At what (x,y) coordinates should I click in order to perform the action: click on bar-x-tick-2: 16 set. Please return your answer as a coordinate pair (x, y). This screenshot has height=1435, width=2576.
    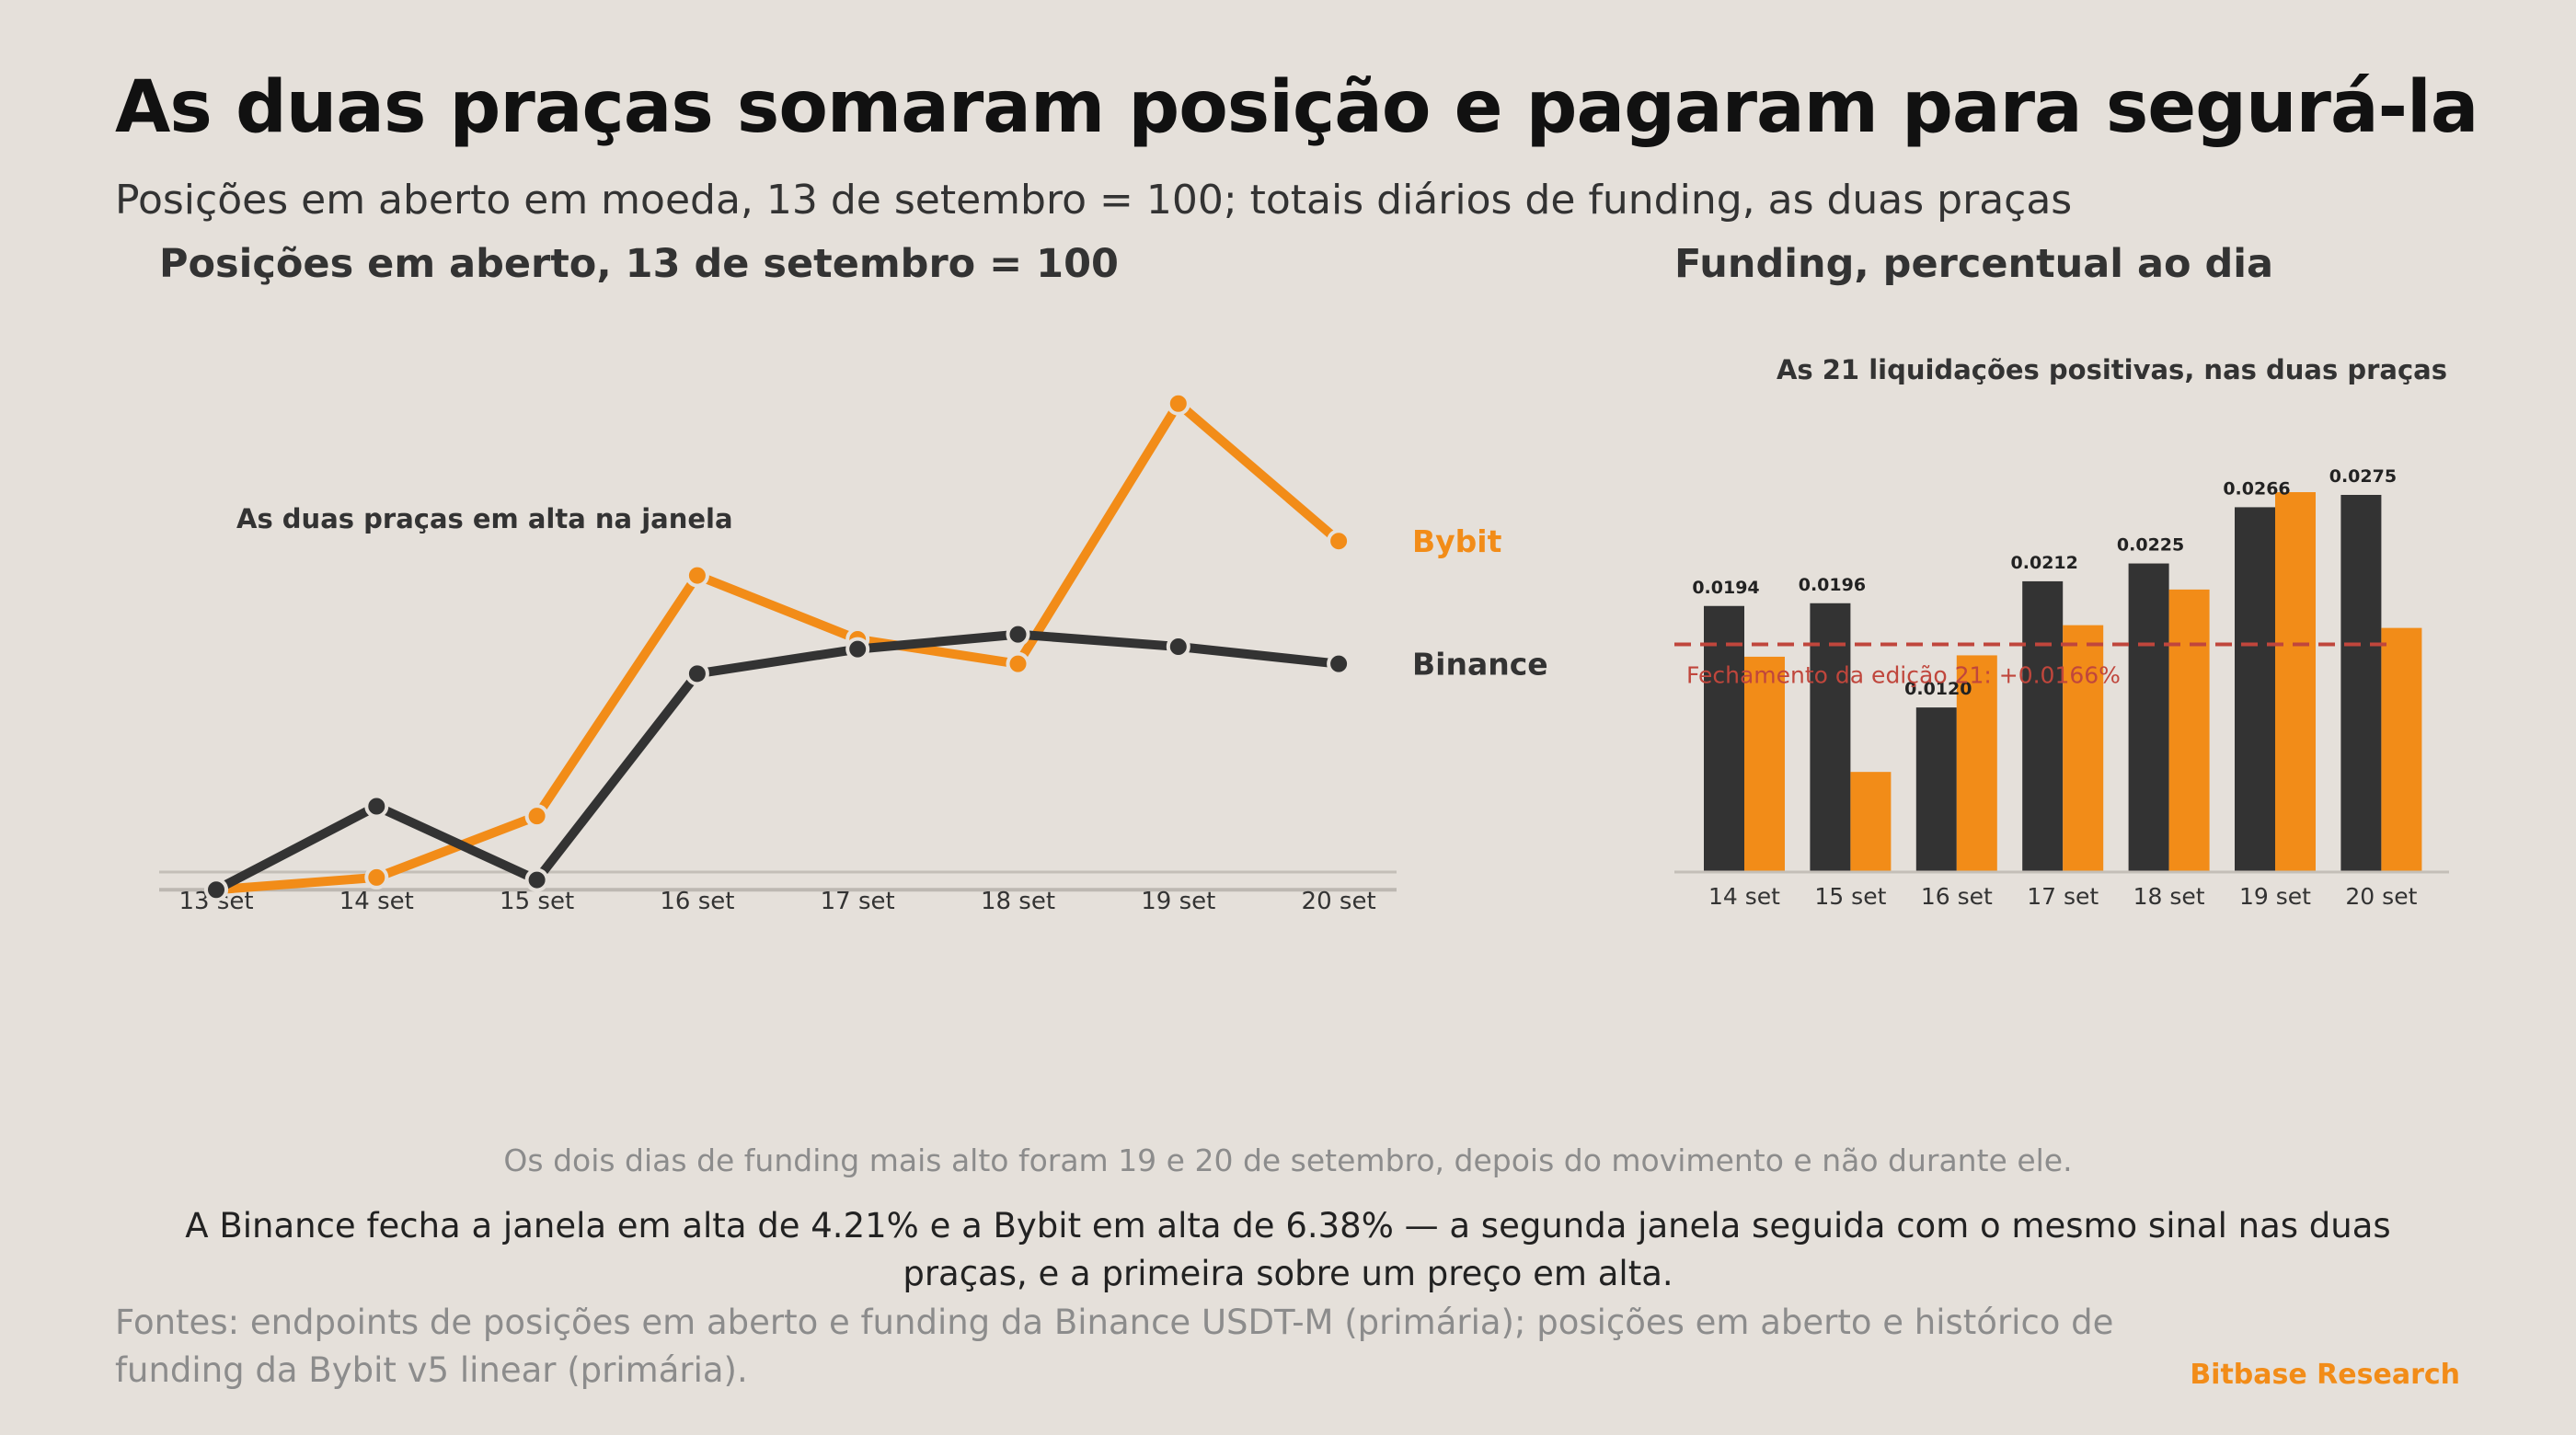
    Looking at the image, I should click on (1957, 896).